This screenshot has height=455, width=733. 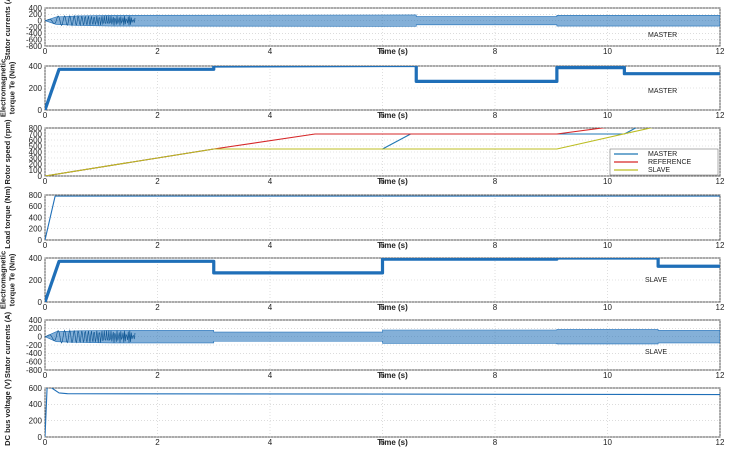 What do you see at coordinates (36, 146) in the screenshot?
I see `y-tick-label: 500` at bounding box center [36, 146].